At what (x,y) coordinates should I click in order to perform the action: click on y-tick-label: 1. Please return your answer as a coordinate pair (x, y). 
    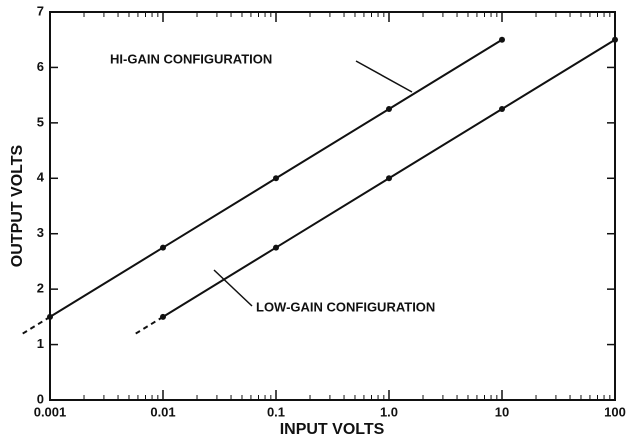
    Looking at the image, I should click on (40, 343).